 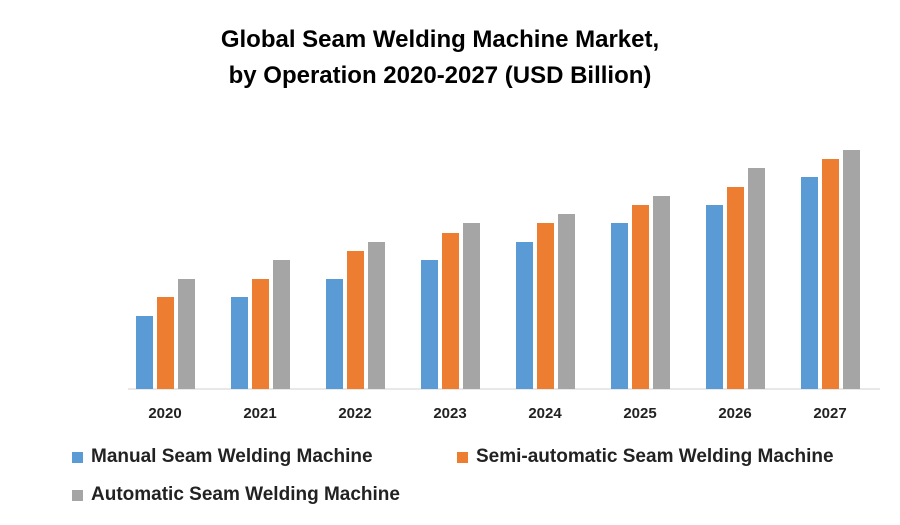 I want to click on x-tick-label: 2021, so click(x=259, y=413).